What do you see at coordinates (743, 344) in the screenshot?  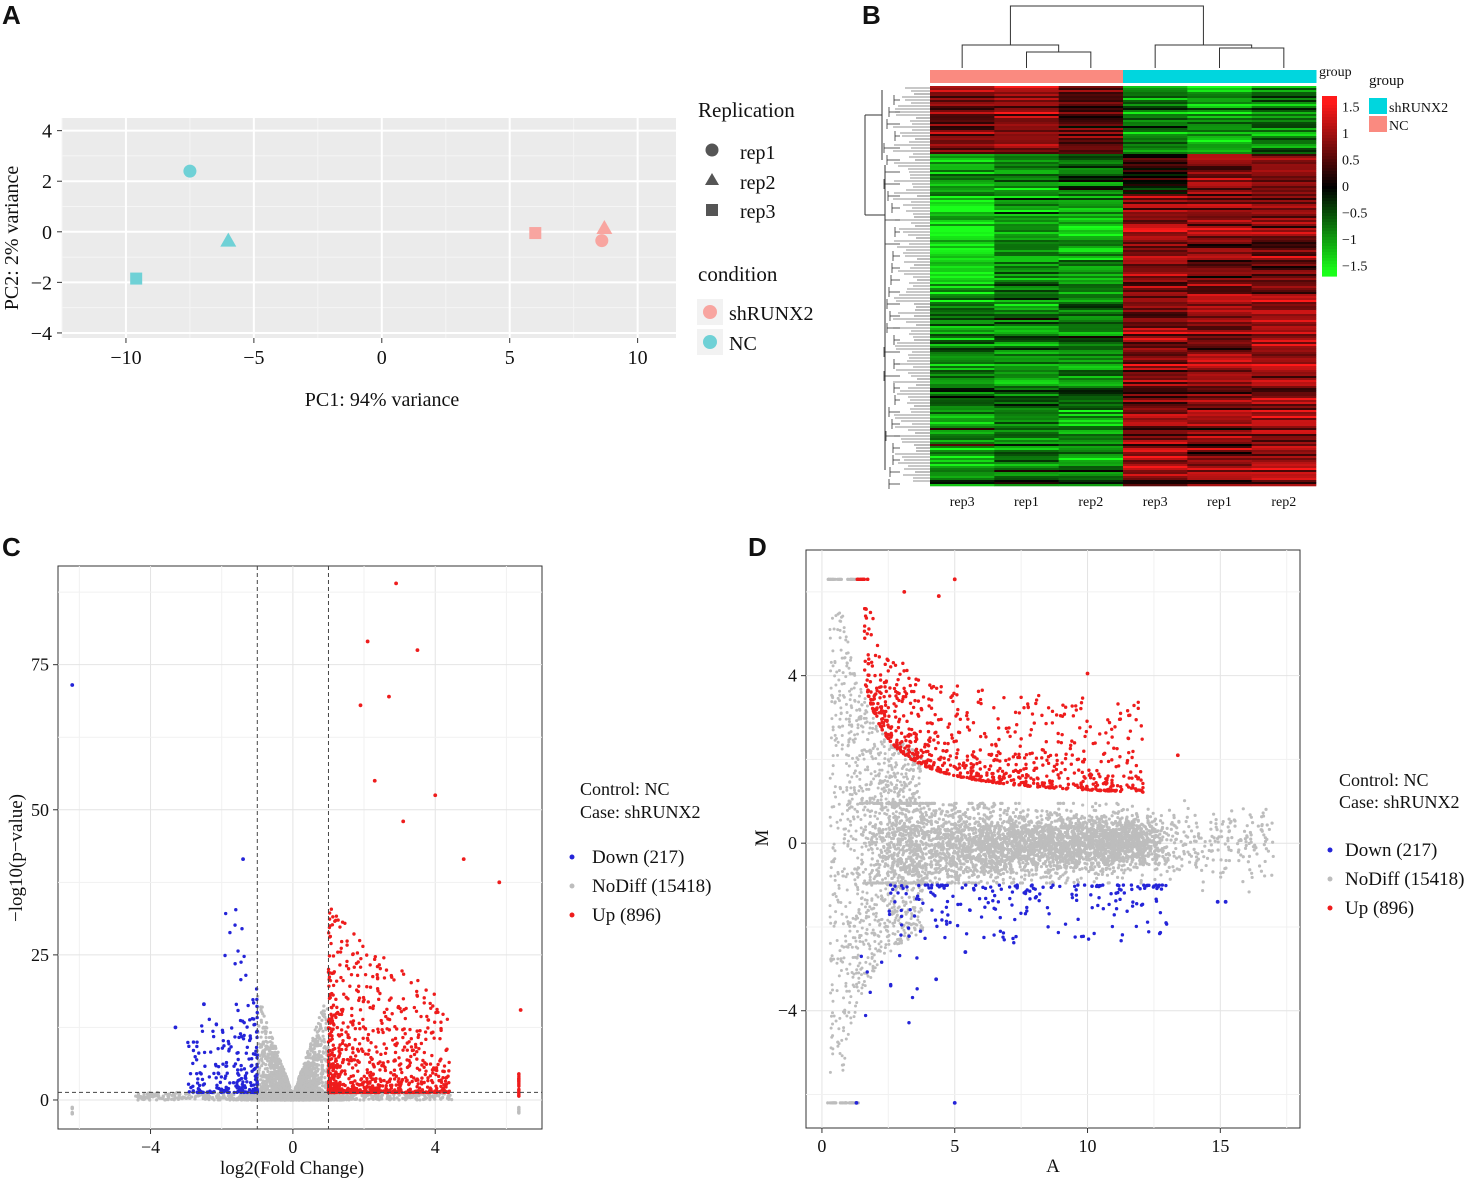 I see `legend-nc: NC` at bounding box center [743, 344].